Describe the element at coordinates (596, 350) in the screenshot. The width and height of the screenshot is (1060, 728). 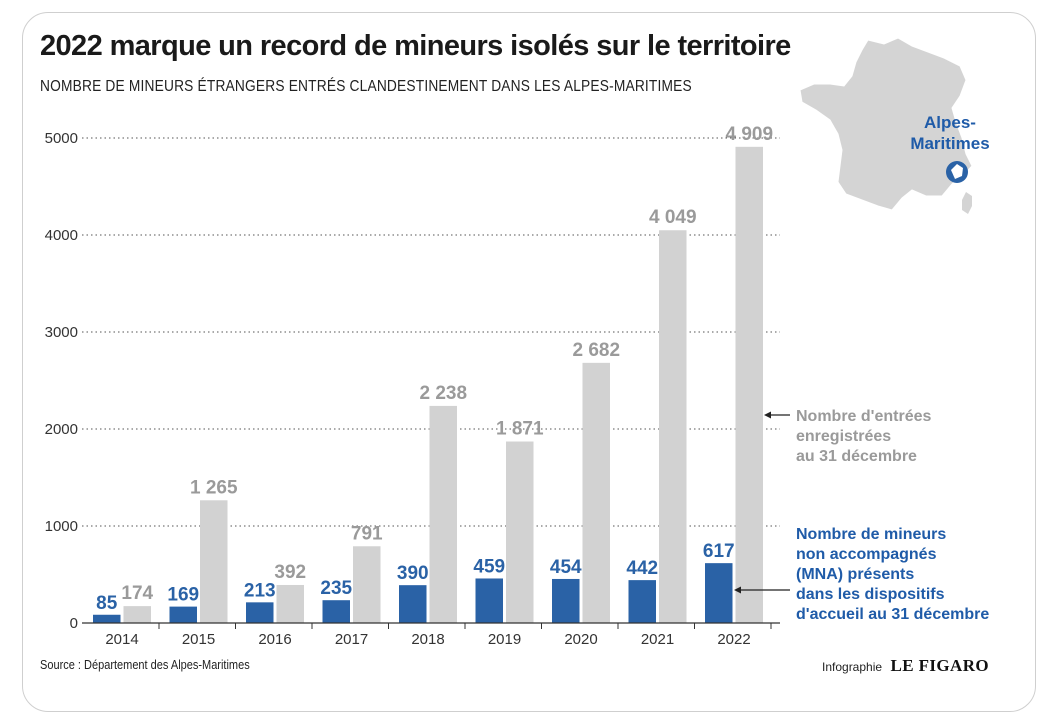
I see `value-label-entries: 2 682` at that location.